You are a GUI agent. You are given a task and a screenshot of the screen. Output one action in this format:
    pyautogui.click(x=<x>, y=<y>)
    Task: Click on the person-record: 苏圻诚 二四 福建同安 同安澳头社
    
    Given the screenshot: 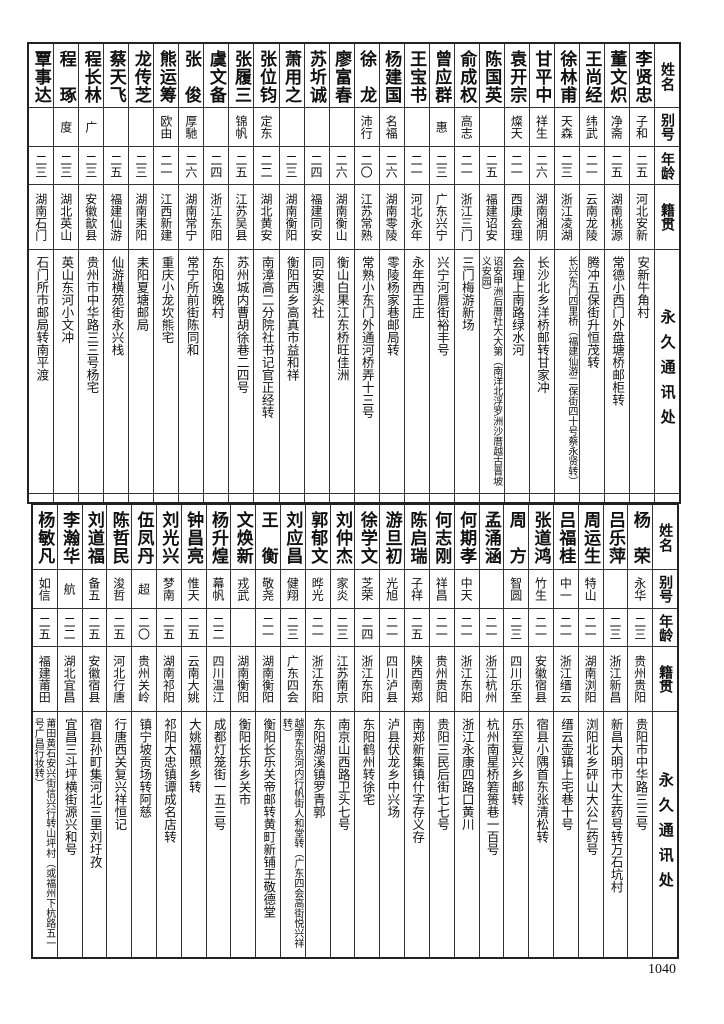 What is the action you would take?
    pyautogui.click(x=316, y=273)
    